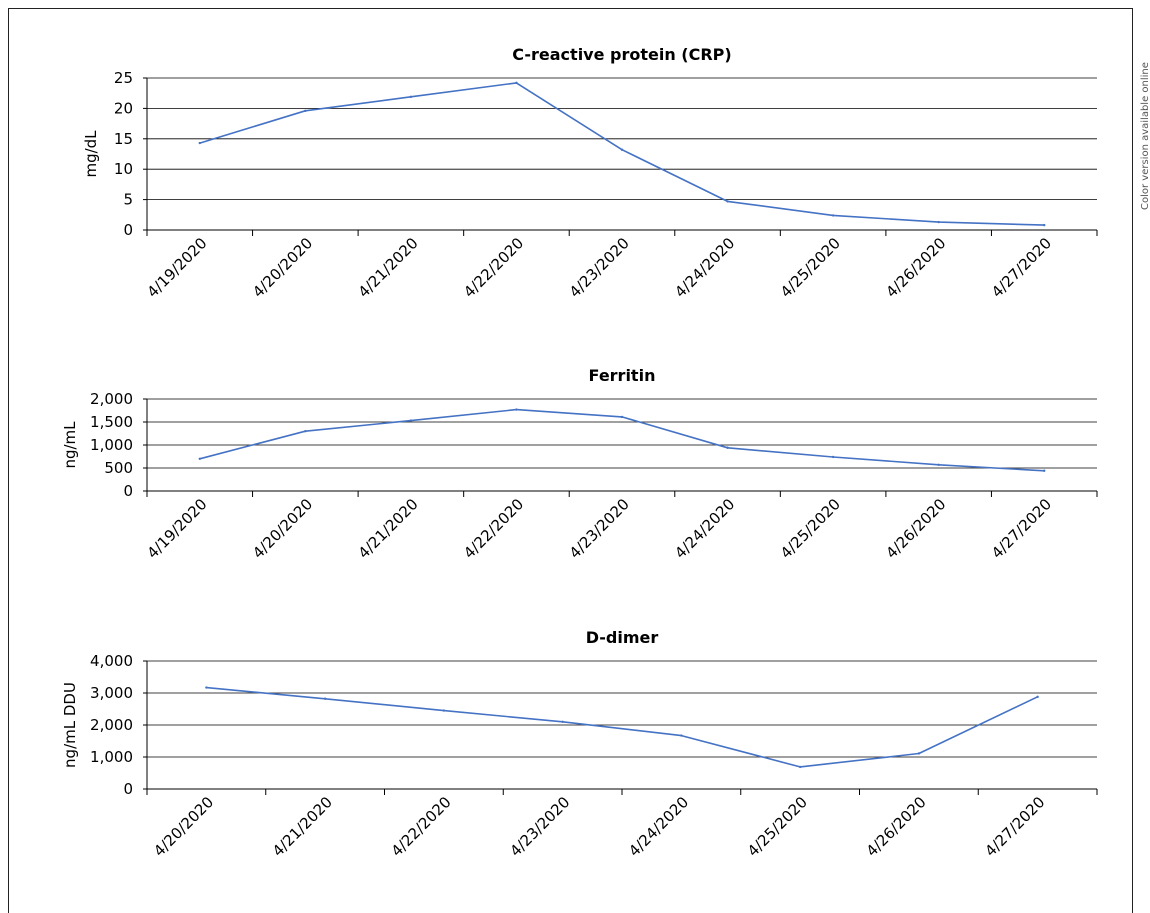 The width and height of the screenshot is (1150, 913). I want to click on chart-1-series-line, so click(622, 154).